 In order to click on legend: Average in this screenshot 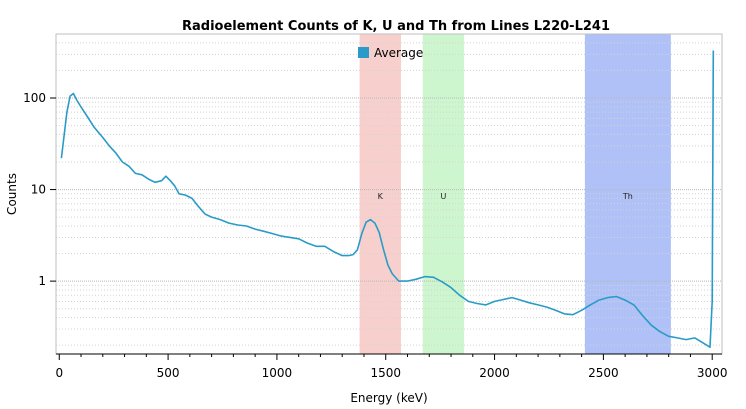, I will do `click(390, 53)`.